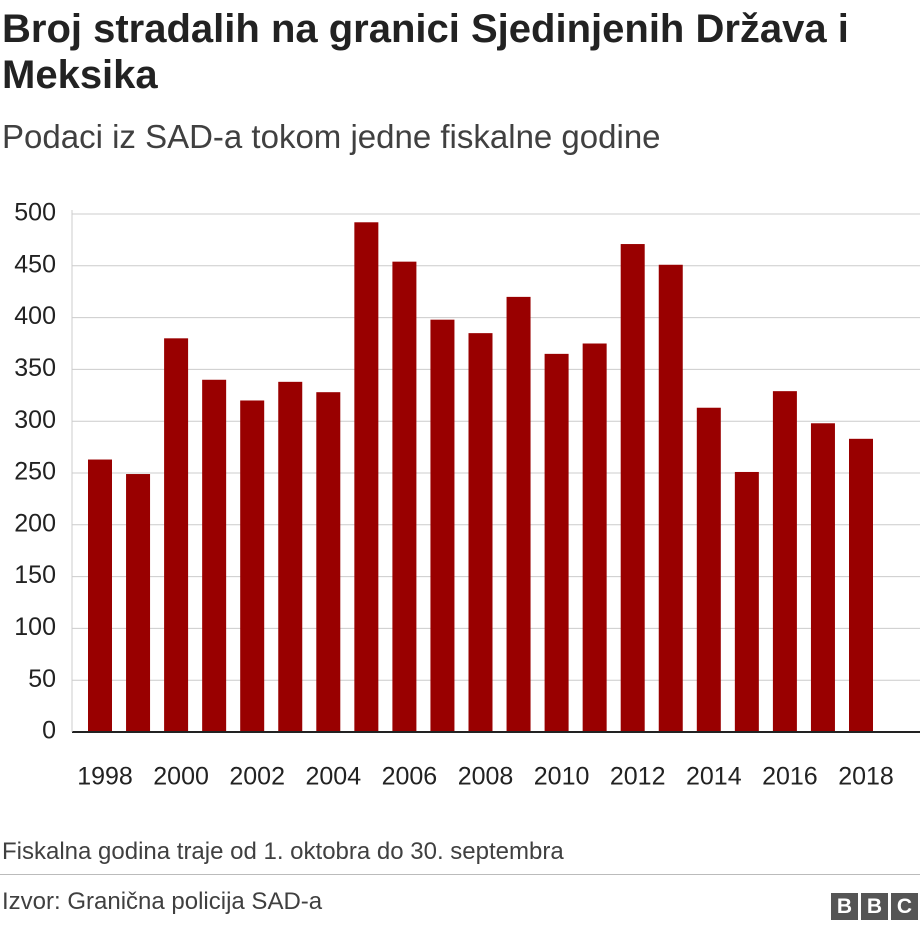 This screenshot has width=920, height=930. I want to click on y-tick-label: 500, so click(35, 213).